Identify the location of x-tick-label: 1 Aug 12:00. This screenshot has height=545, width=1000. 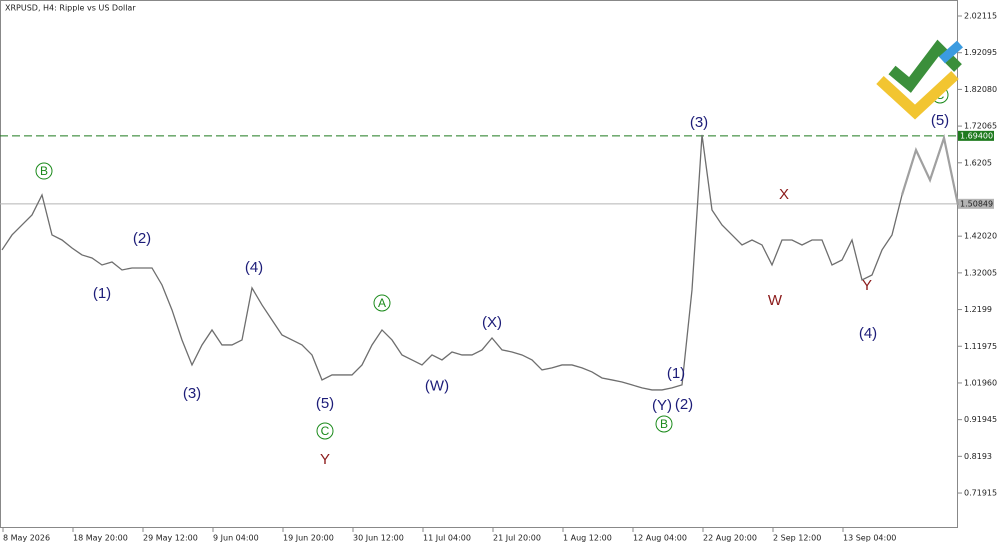
(587, 538).